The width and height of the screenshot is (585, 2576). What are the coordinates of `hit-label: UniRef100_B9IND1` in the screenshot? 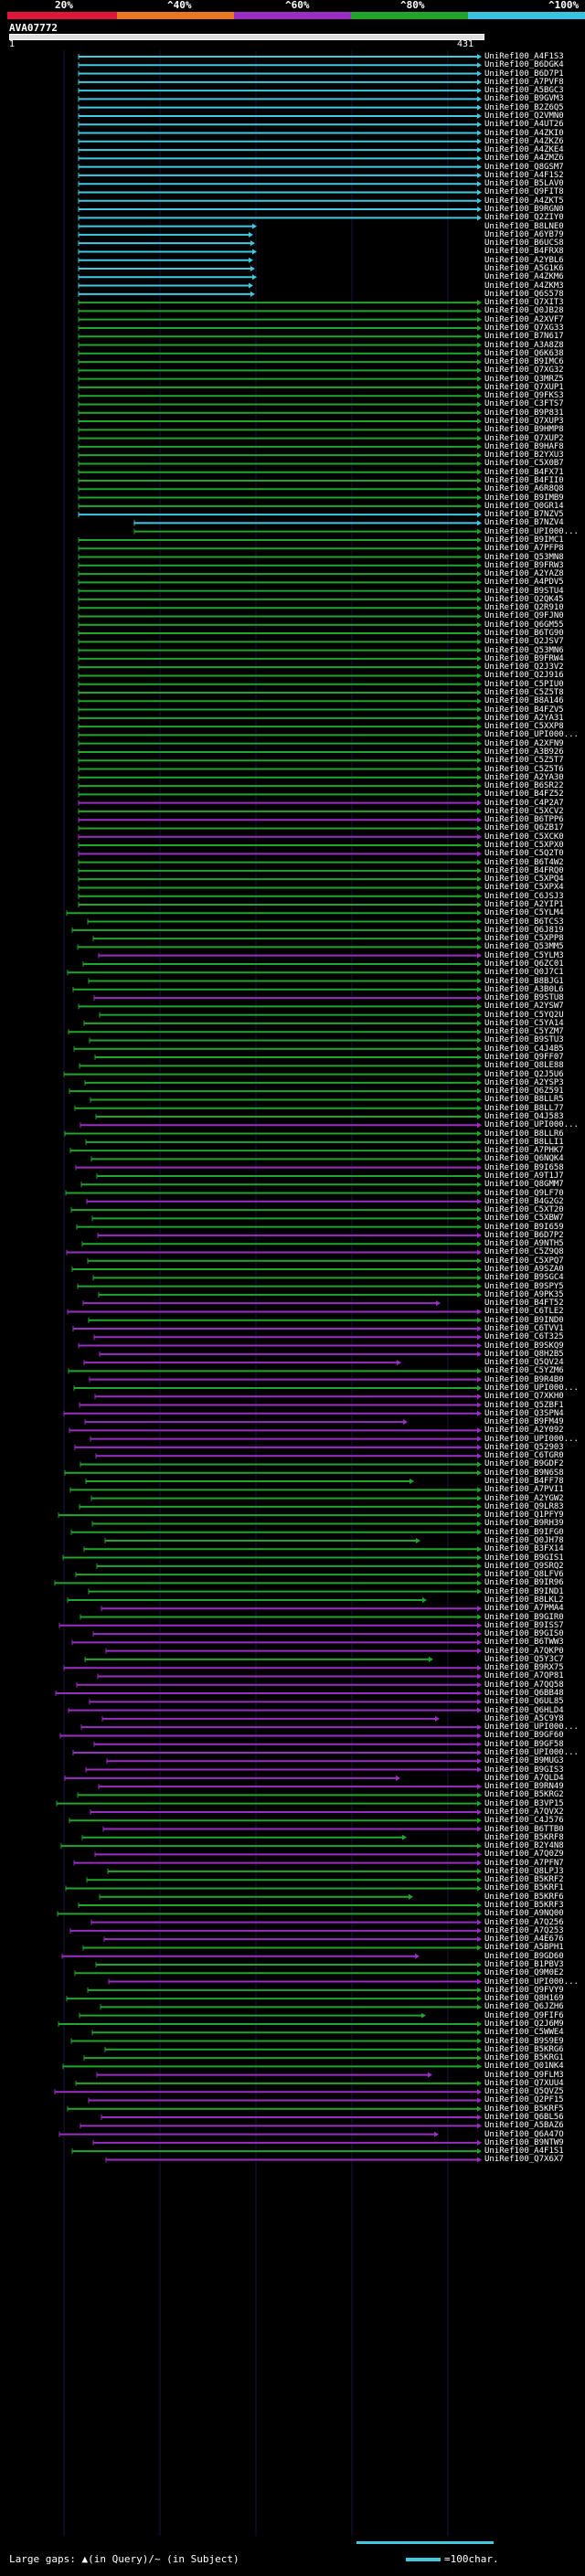 It's located at (524, 1591).